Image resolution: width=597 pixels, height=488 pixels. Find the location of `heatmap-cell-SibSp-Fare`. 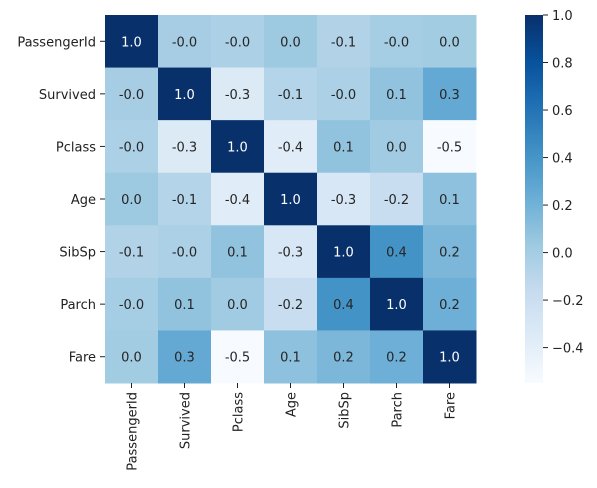

heatmap-cell-SibSp-Fare is located at coordinates (450, 252).